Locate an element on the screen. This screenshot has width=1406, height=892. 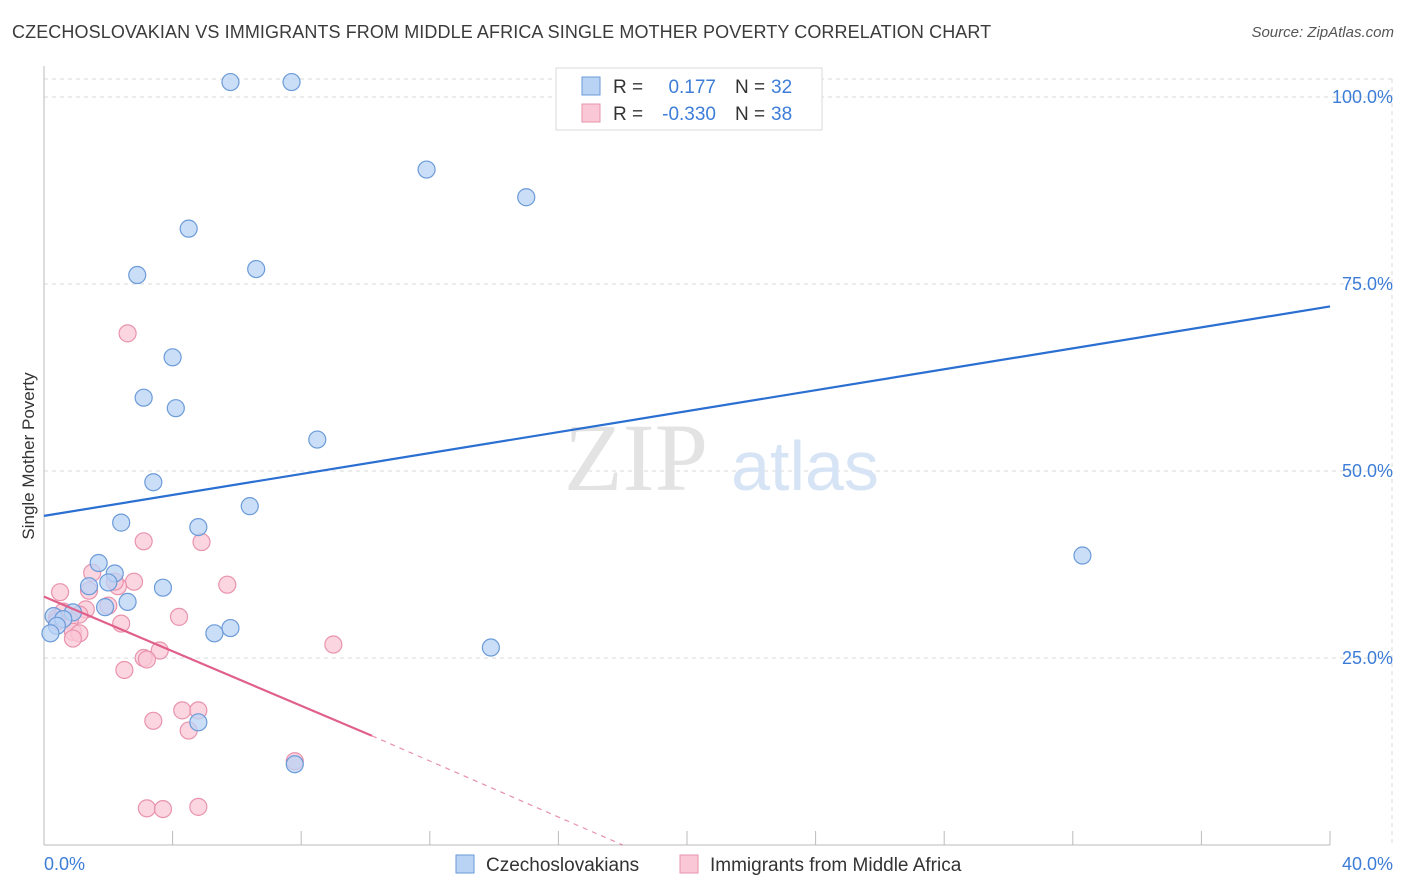
y-axis-label: Single Mother Poverty is located at coordinates (28, 456).